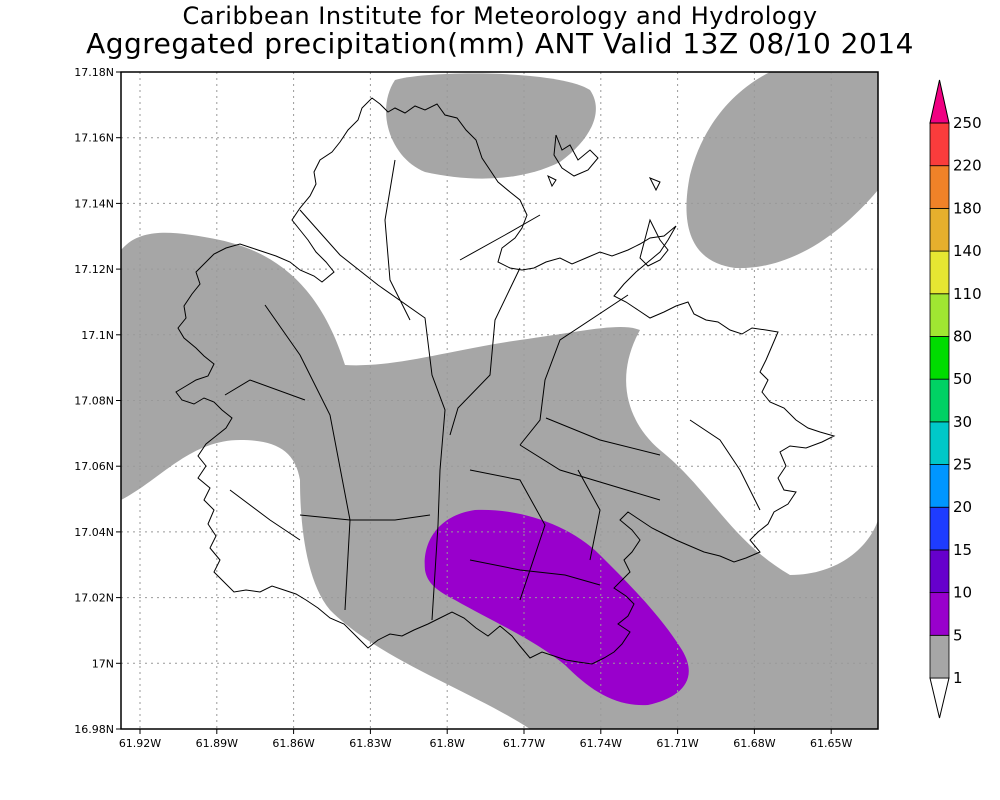 The height and width of the screenshot is (800, 1000). What do you see at coordinates (962, 336) in the screenshot?
I see `colorbar-label: 80` at bounding box center [962, 336].